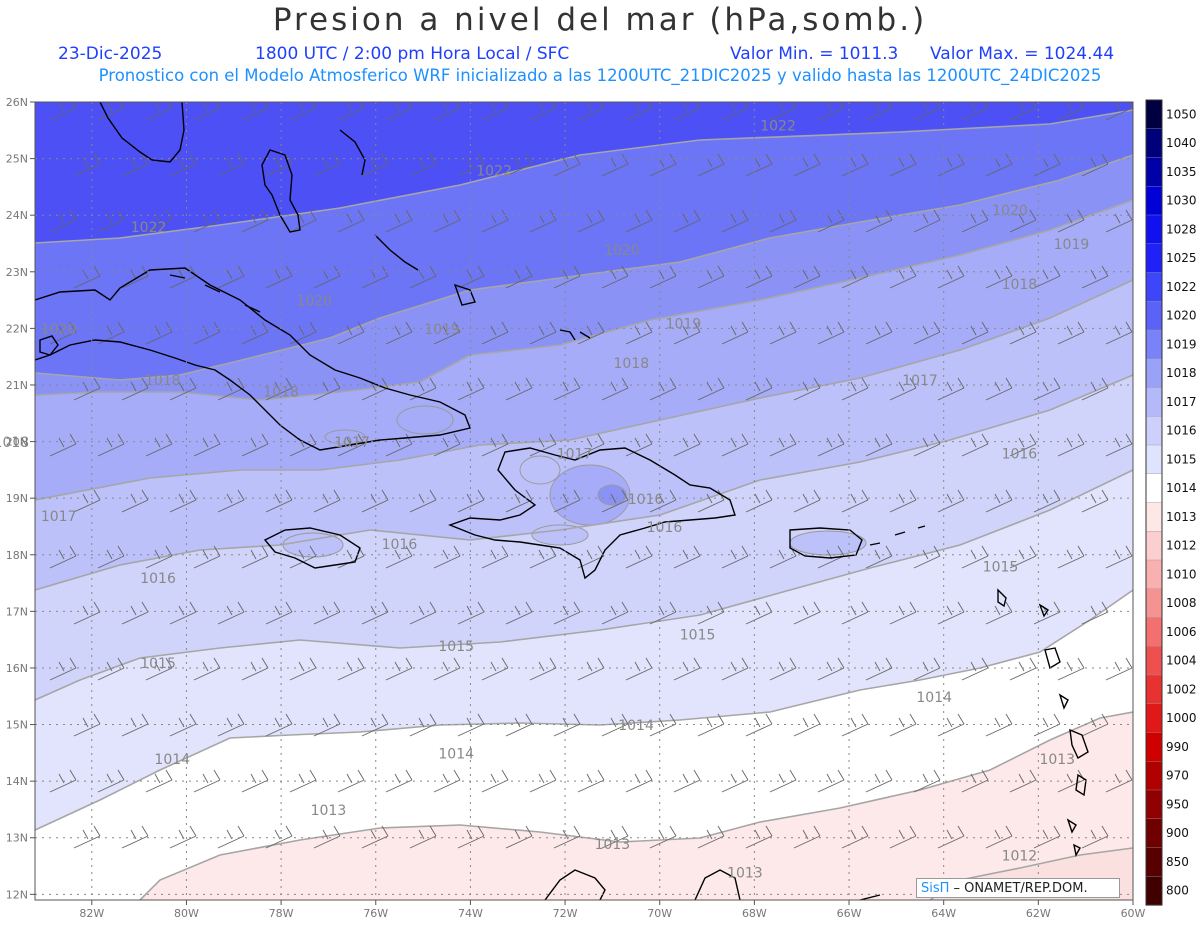 Image resolution: width=1200 pixels, height=927 pixels. What do you see at coordinates (352, 152) in the screenshot?
I see `bahamas-eleuthera` at bounding box center [352, 152].